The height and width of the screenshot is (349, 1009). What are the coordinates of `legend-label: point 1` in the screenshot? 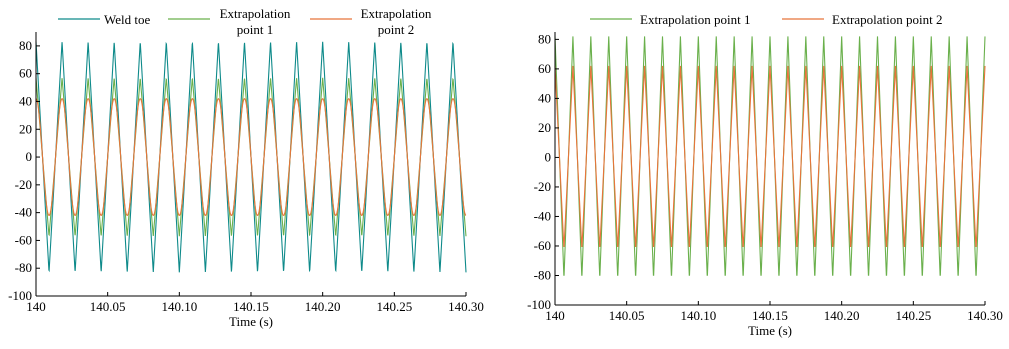 It's located at (255, 29).